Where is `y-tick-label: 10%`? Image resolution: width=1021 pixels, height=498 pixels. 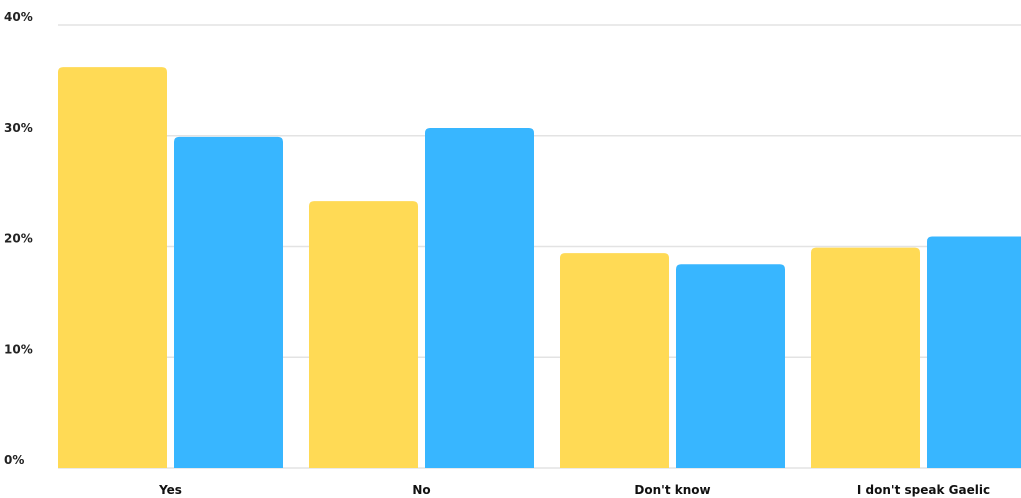 y-tick-label: 10% is located at coordinates (18, 349).